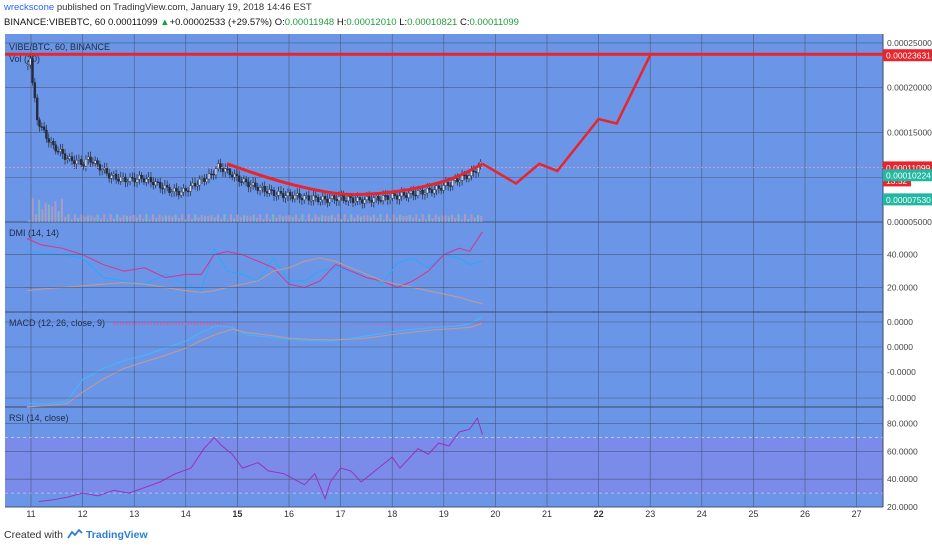 This screenshot has width=932, height=550. I want to click on indicator-title: RSI (14, close), so click(39, 418).